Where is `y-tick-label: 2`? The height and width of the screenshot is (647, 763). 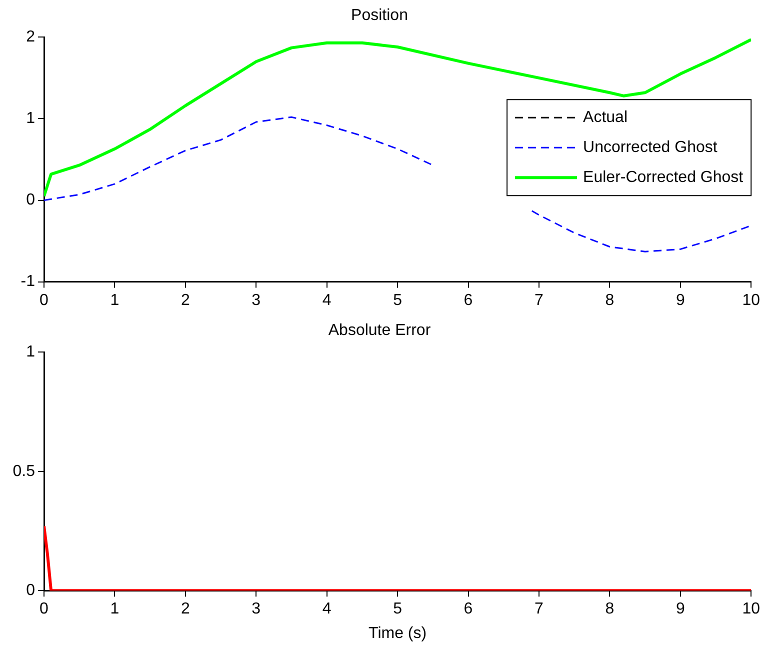 y-tick-label: 2 is located at coordinates (31, 37).